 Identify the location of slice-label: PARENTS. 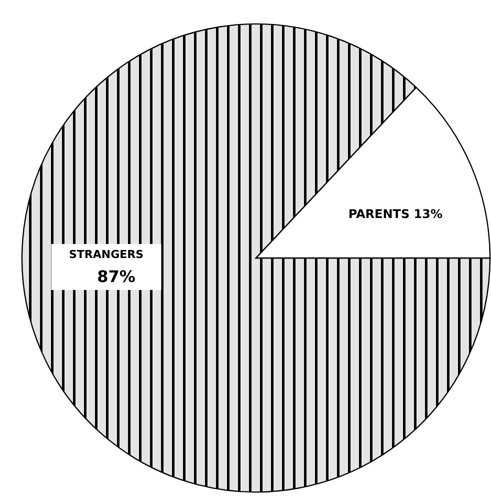
(379, 213).